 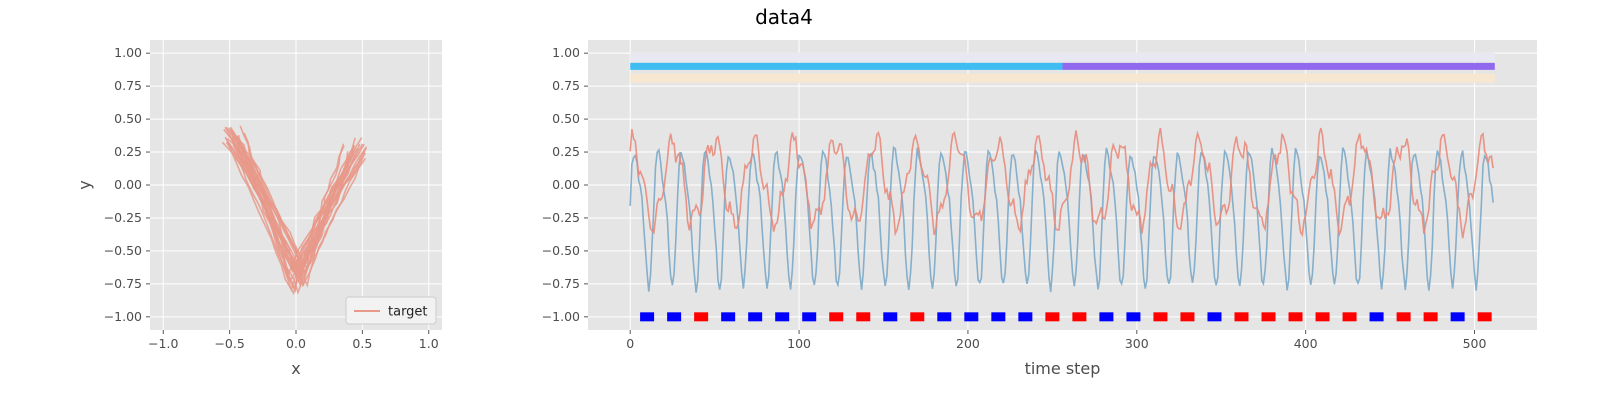 What do you see at coordinates (784, 17) in the screenshot?
I see `figure-title: data4` at bounding box center [784, 17].